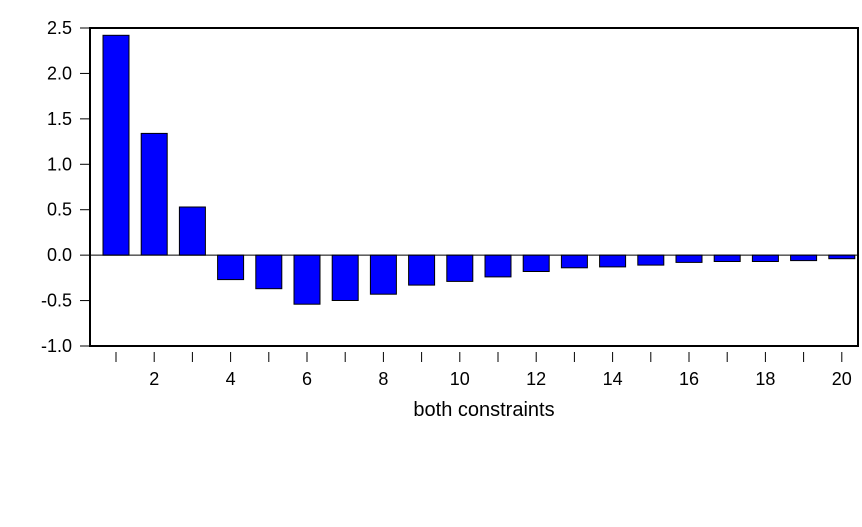  I want to click on y-tick-label: 1.0, so click(59, 164).